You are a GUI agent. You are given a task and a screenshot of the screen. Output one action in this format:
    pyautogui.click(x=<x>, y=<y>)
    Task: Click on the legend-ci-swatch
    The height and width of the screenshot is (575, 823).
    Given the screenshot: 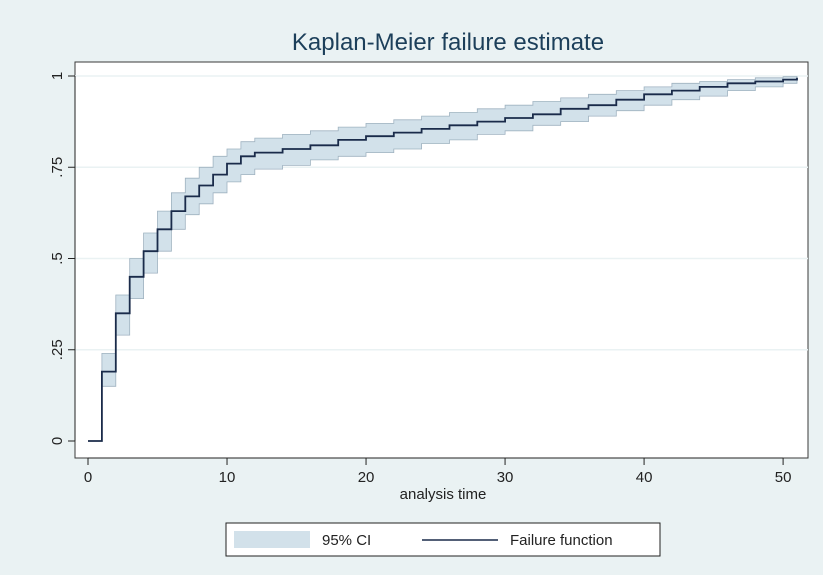 What is the action you would take?
    pyautogui.click(x=272, y=539)
    